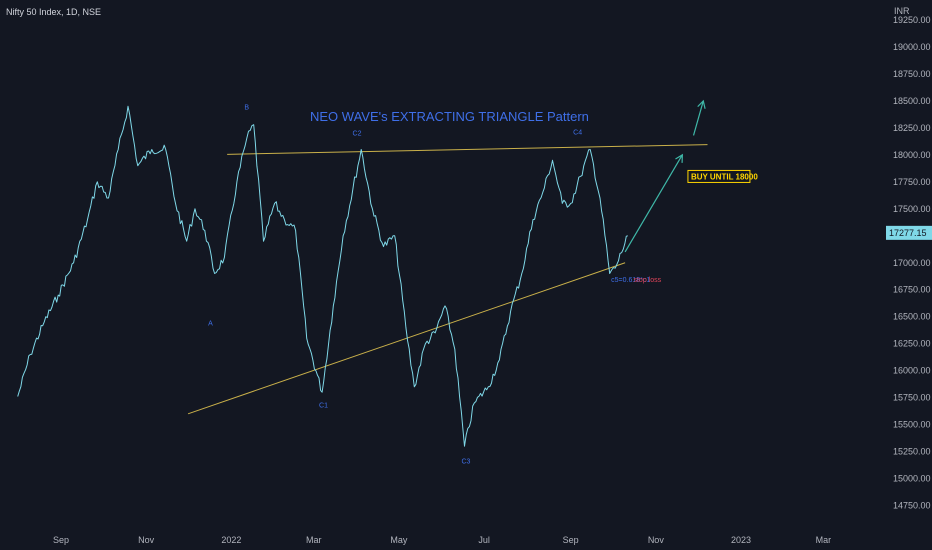  Describe the element at coordinates (701, 104) in the screenshot. I see `target-arrow-head` at that location.